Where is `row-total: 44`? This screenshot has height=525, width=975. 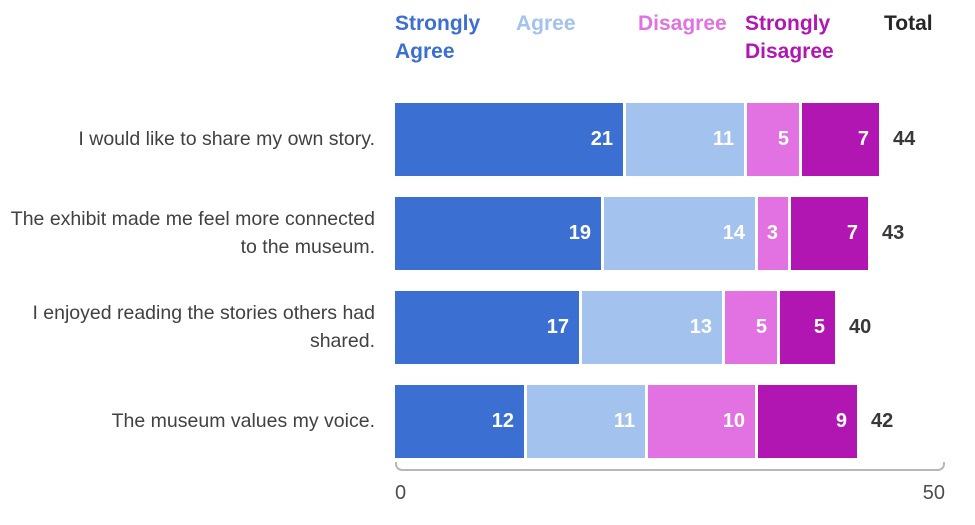
row-total: 44 is located at coordinates (904, 139).